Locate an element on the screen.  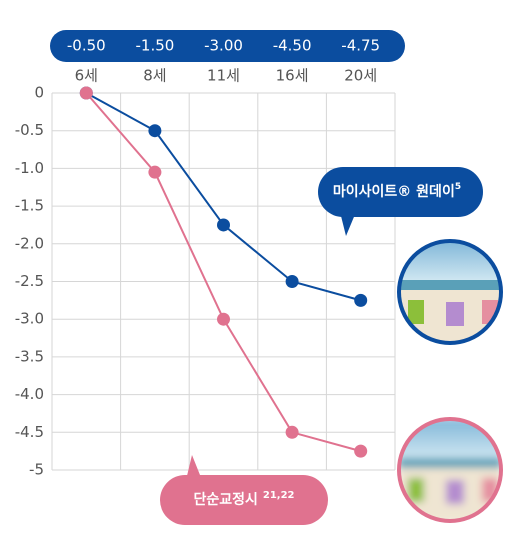
y-tick-label: -3.0 is located at coordinates (29, 319).